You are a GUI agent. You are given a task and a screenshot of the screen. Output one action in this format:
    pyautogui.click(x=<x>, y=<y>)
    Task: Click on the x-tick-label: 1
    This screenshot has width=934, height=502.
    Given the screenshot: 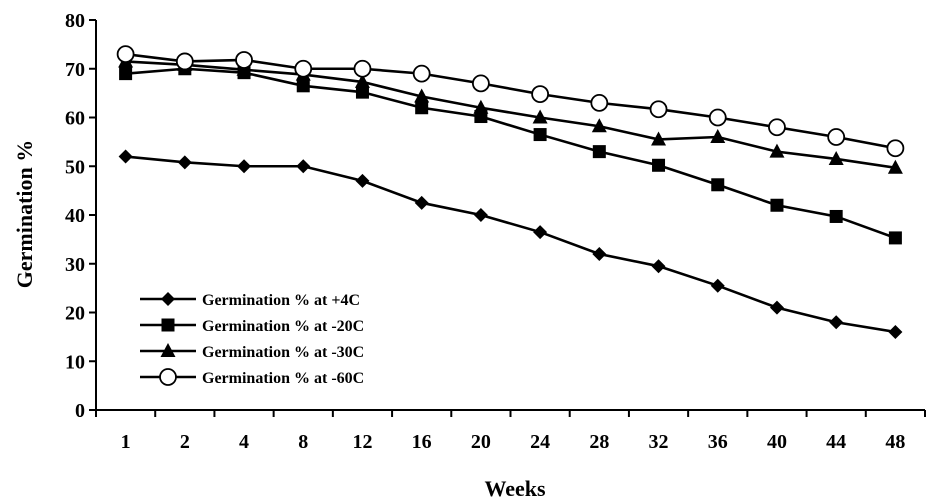 What is the action you would take?
    pyautogui.click(x=126, y=442)
    